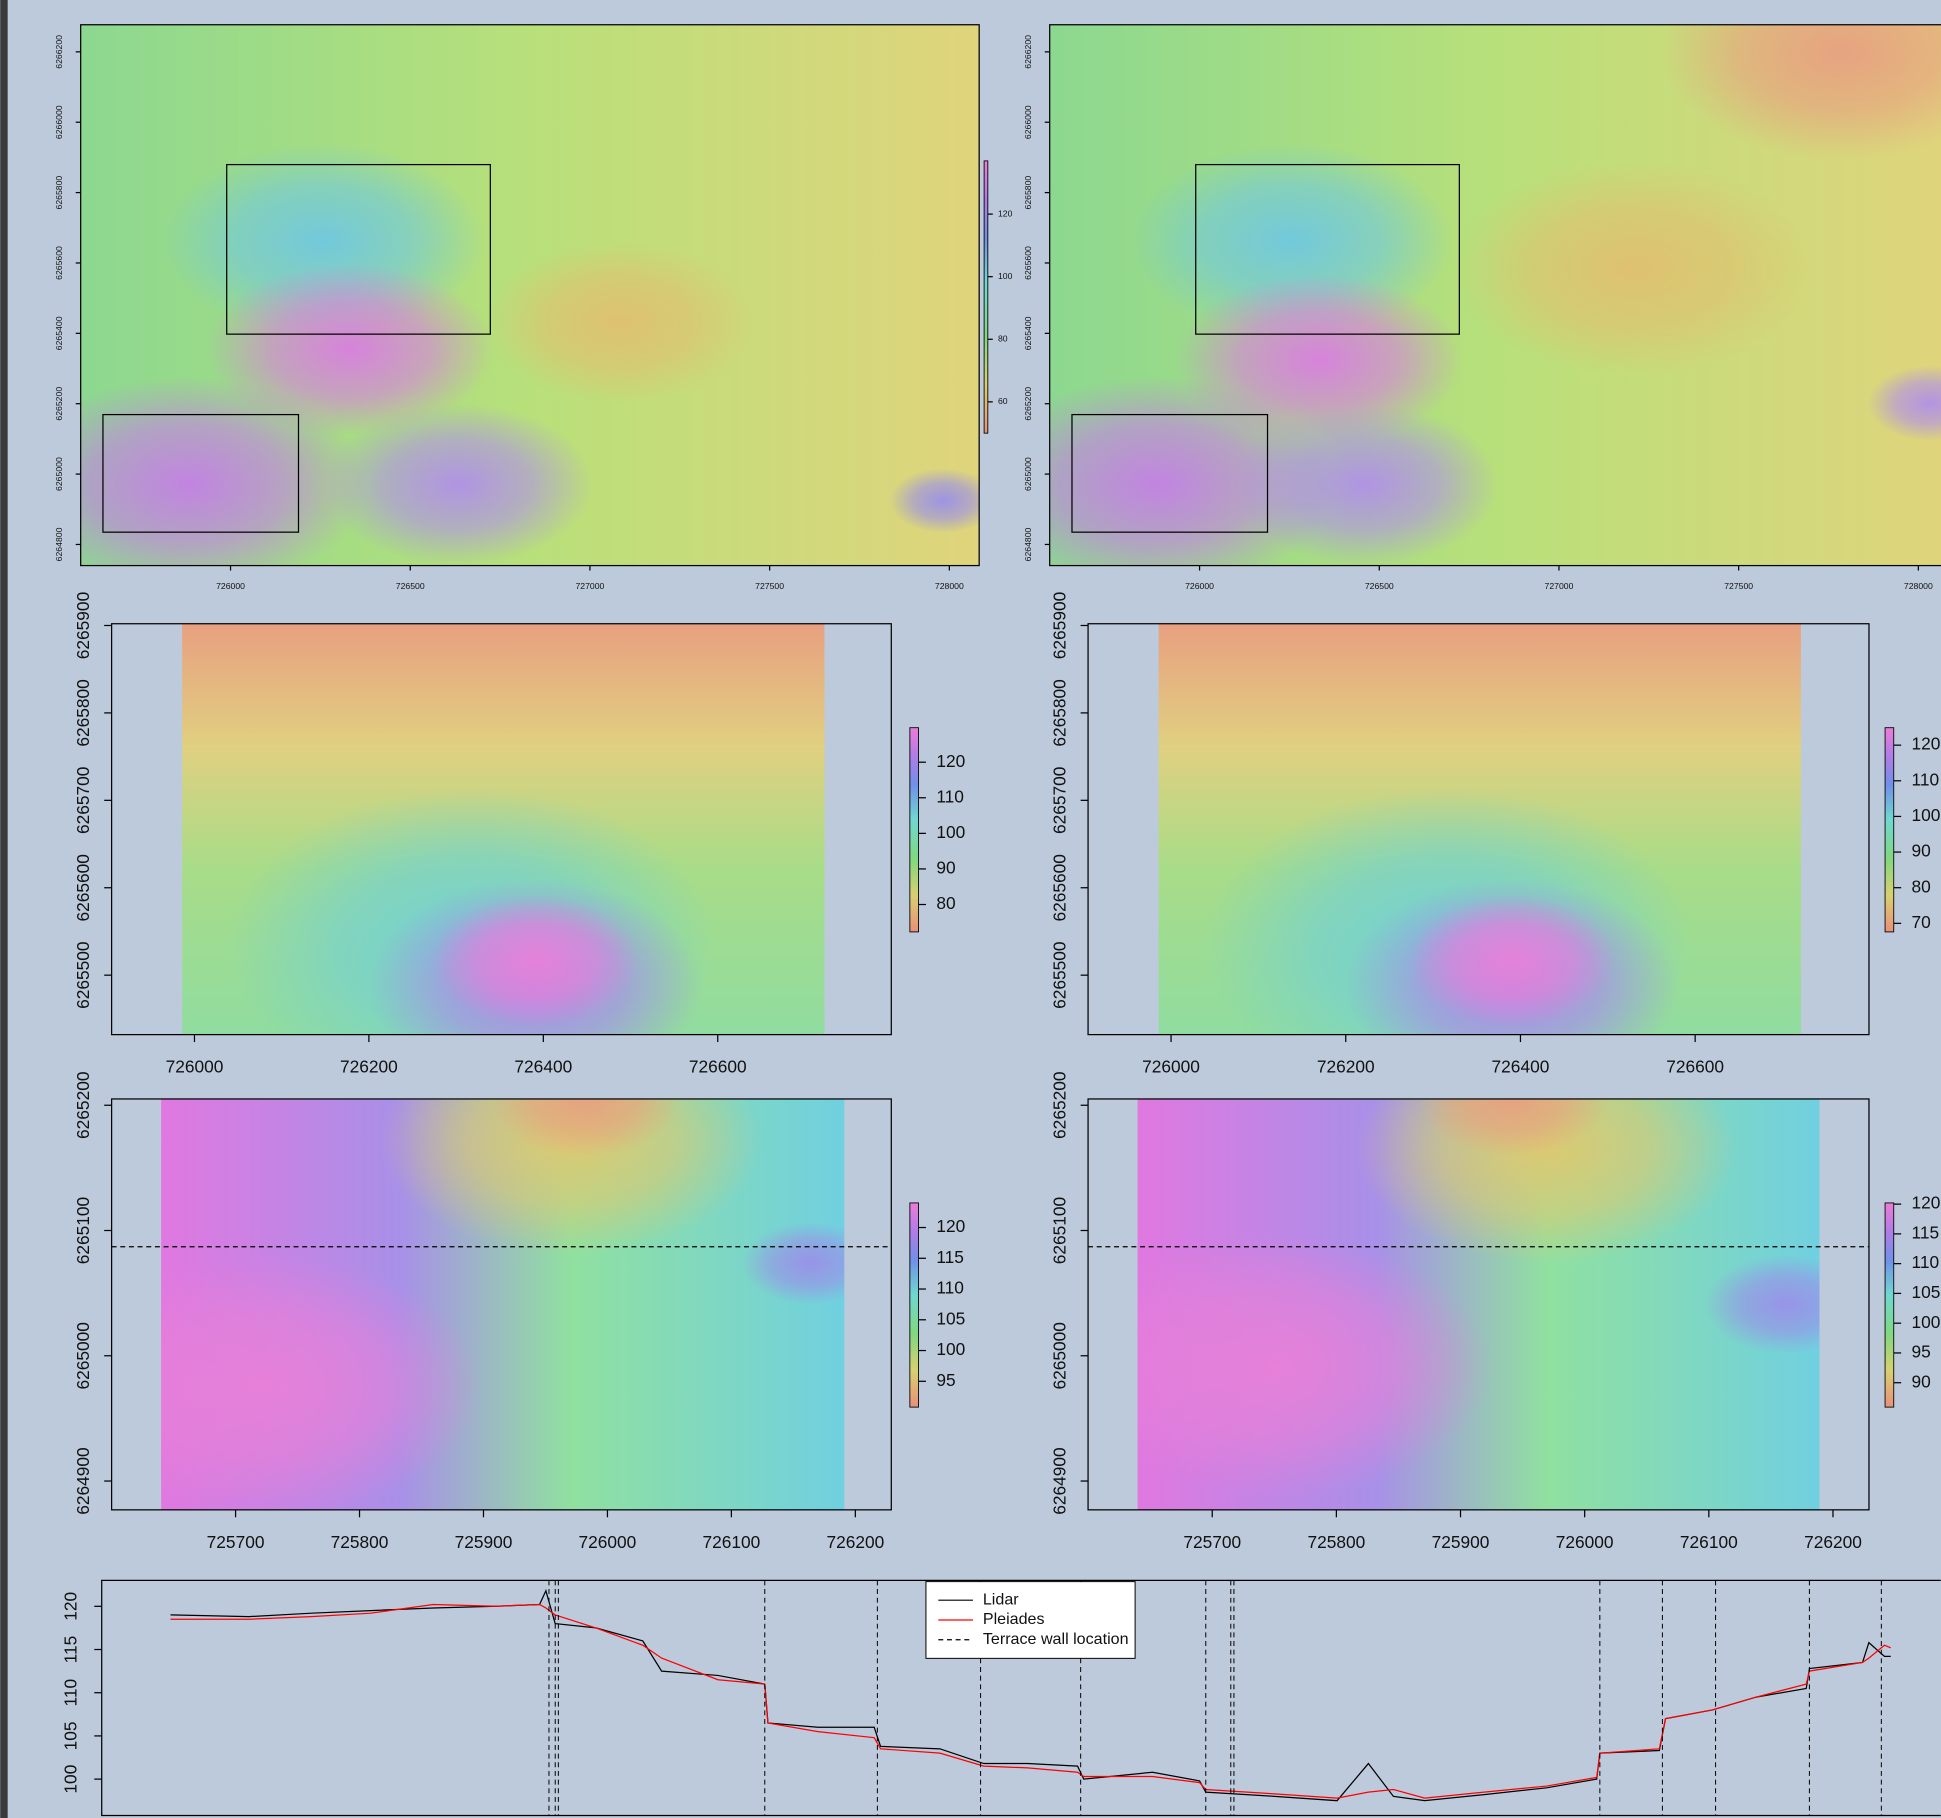 The image size is (1941, 1818). Describe the element at coordinates (1059, 625) in the screenshot. I see `y-tick-label: 6265900` at that location.